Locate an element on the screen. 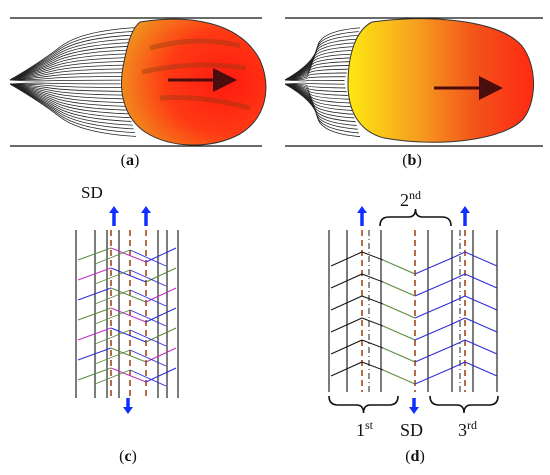 The image size is (550, 475). sd-label-c: SD is located at coordinates (92, 192).